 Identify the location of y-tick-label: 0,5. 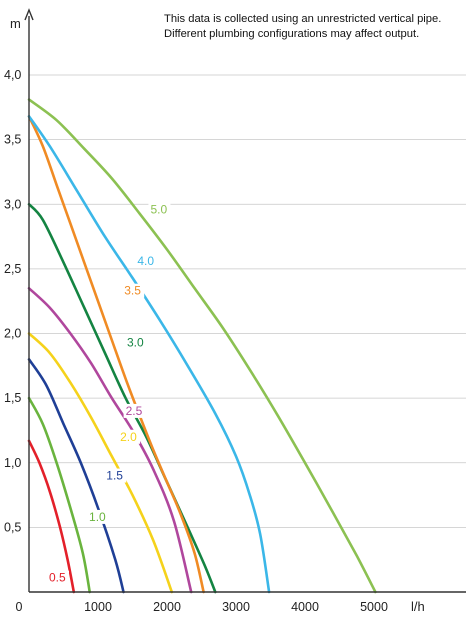
(12, 527).